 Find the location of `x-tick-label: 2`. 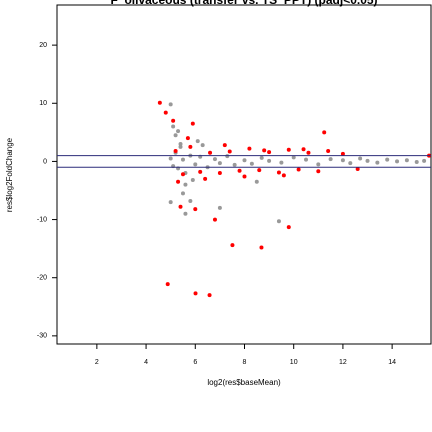

x-tick-label: 2 is located at coordinates (97, 362).